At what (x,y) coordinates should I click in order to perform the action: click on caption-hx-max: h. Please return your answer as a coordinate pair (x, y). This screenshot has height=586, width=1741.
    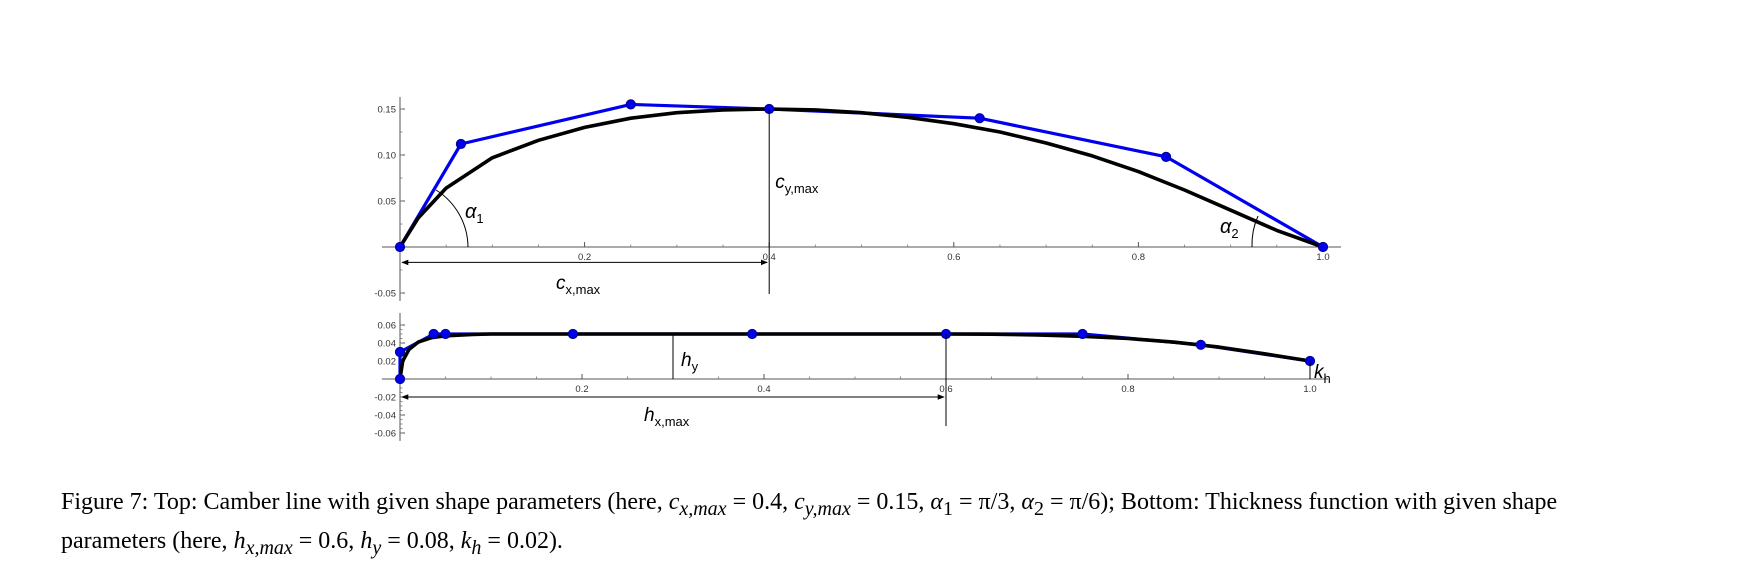
    Looking at the image, I should click on (239, 540).